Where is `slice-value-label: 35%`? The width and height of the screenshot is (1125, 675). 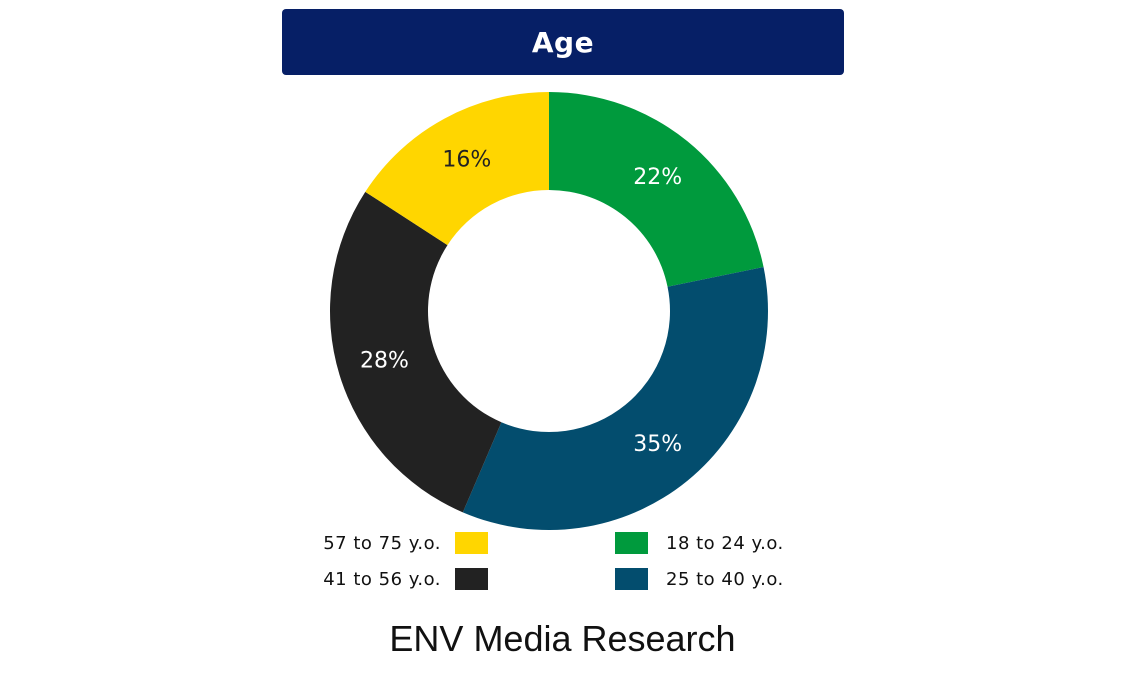 slice-value-label: 35% is located at coordinates (657, 444).